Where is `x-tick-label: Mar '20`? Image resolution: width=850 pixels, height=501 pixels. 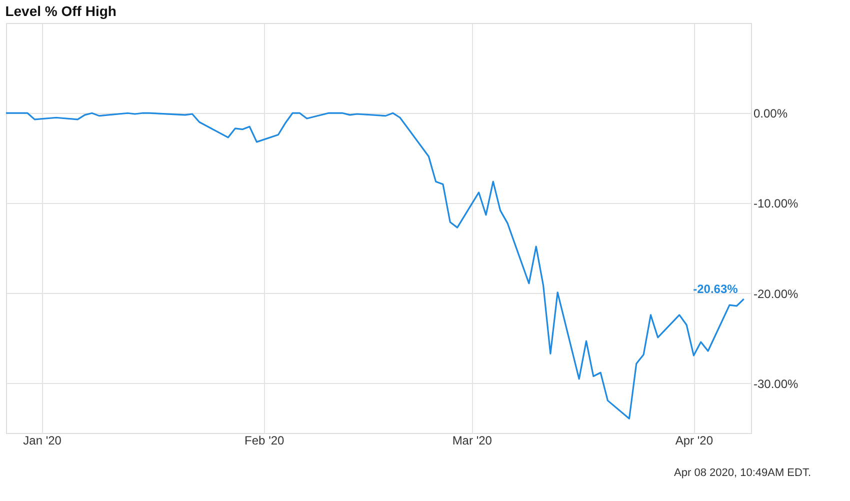
x-tick-label: Mar '20 is located at coordinates (472, 441).